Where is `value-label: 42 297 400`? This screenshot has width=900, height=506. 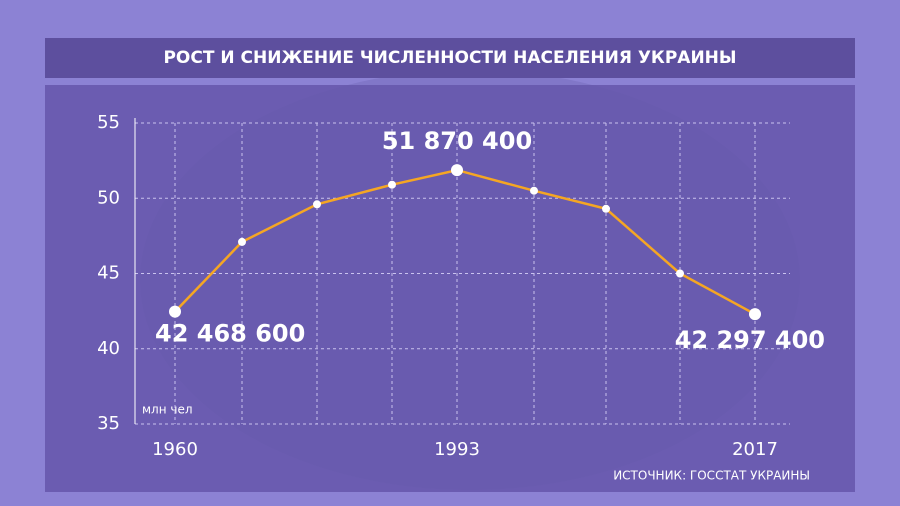
value-label: 42 297 400 is located at coordinates (750, 340).